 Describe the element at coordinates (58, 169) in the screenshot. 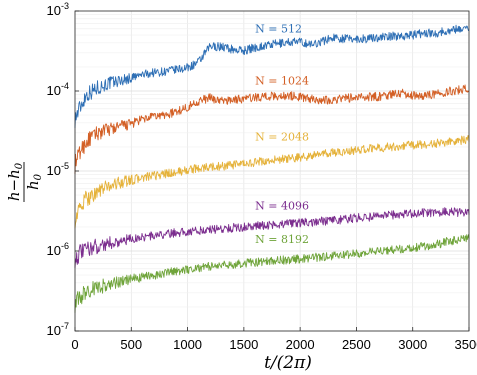

I see `y-tick-label: 10⁻⁵` at that location.